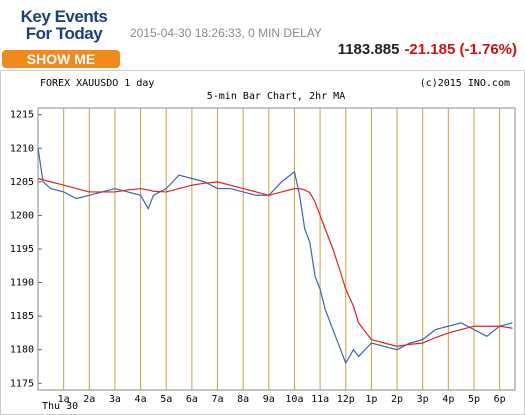  Describe the element at coordinates (141, 399) in the screenshot. I see `x-tick-label: 4a` at that location.